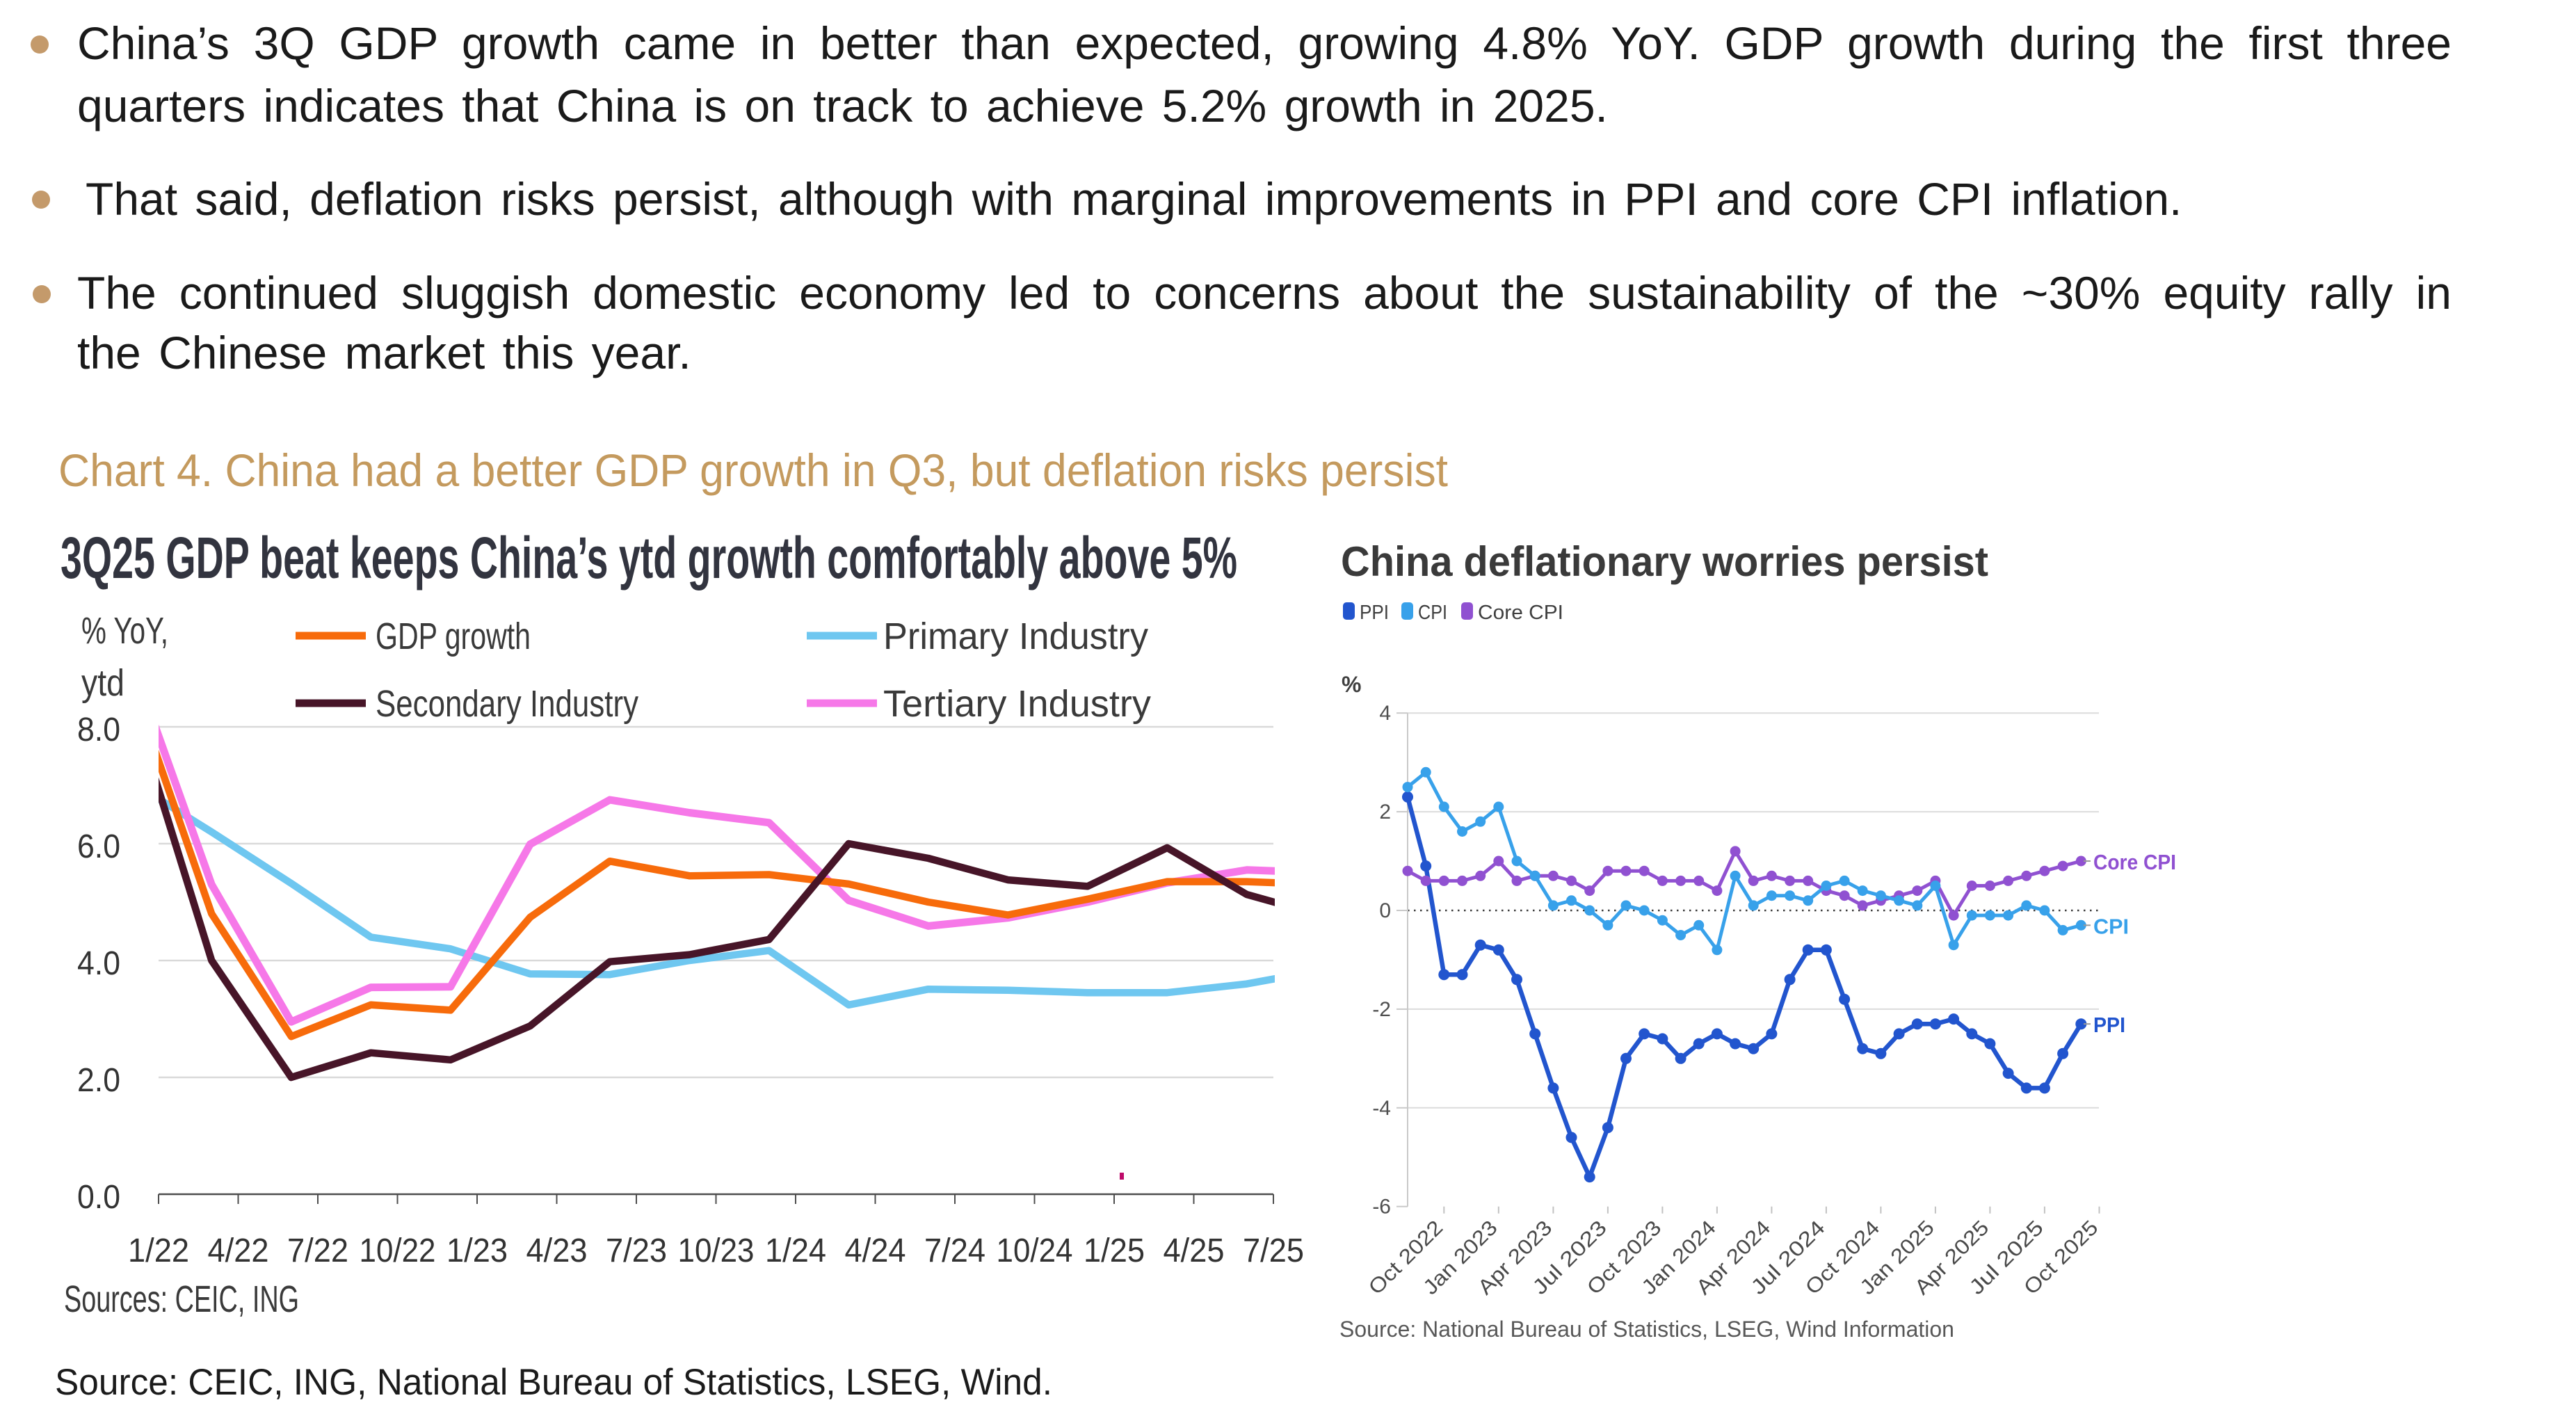  Describe the element at coordinates (1273, 1250) in the screenshot. I see `svg-text: 7/25` at that location.